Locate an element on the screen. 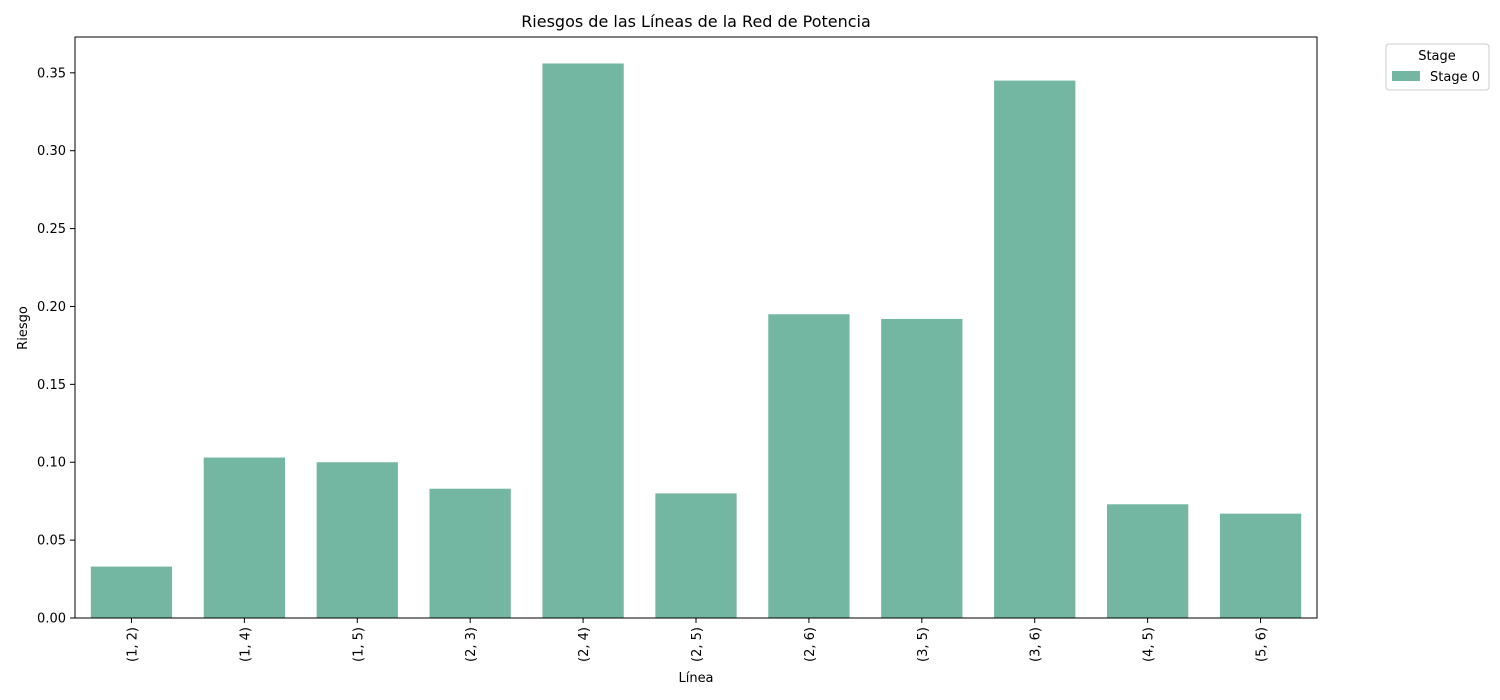 This screenshot has height=700, width=1500. y-tick-label: 0.25 is located at coordinates (51, 229).